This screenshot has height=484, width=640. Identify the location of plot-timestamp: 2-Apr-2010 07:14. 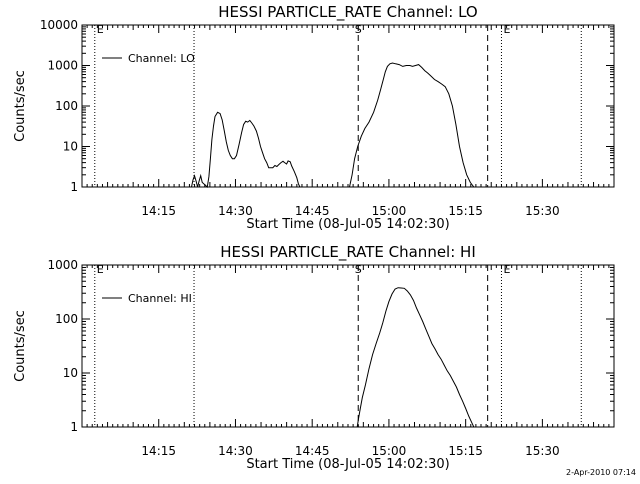
(601, 472).